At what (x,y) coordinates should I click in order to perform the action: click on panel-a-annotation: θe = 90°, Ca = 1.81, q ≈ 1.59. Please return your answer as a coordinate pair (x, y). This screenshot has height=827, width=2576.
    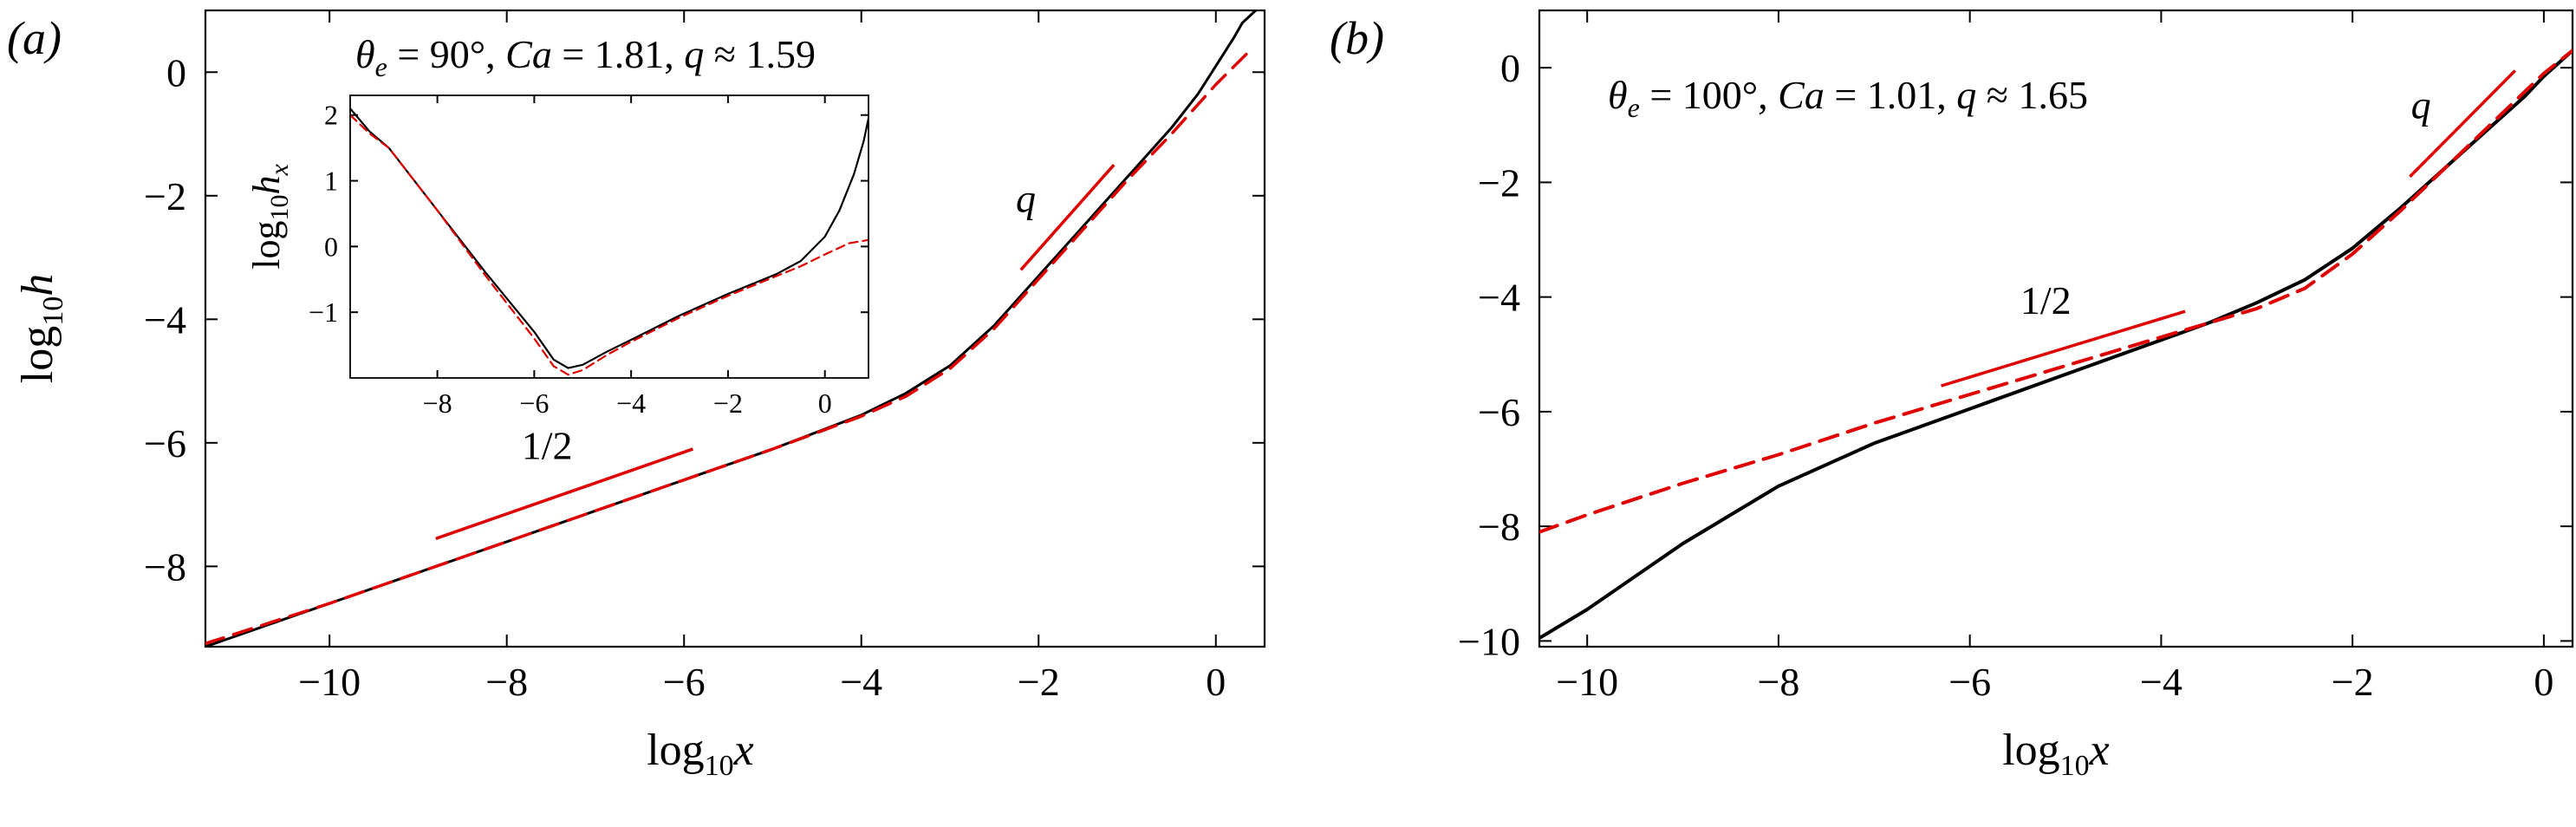
    Looking at the image, I should click on (585, 57).